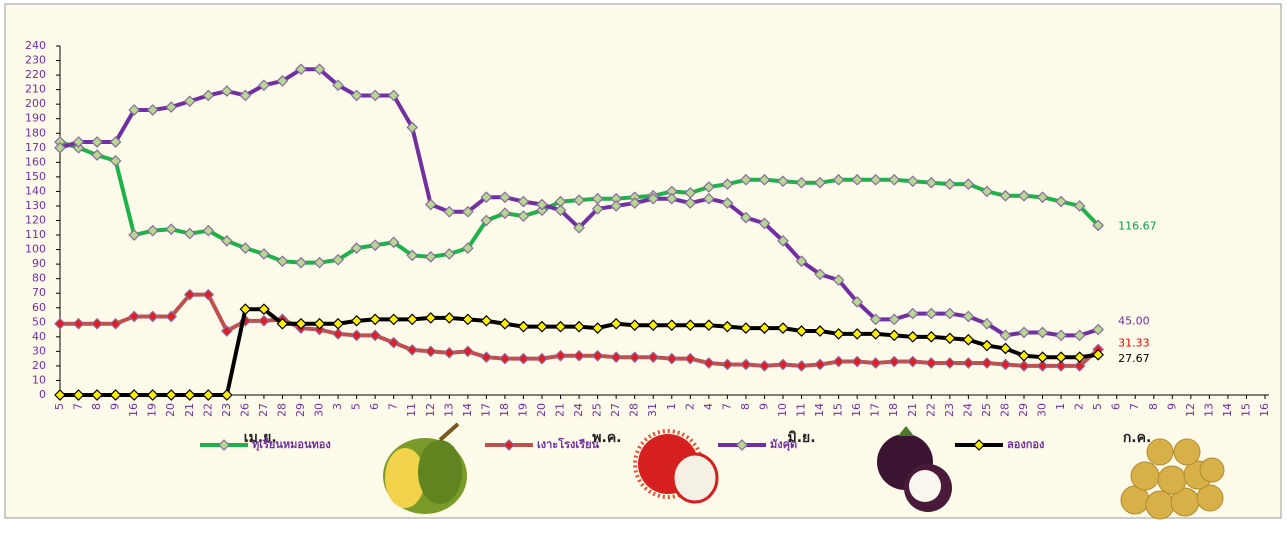 This screenshot has width=1287, height=545. I want to click on mangosteen-image, so click(914, 469).